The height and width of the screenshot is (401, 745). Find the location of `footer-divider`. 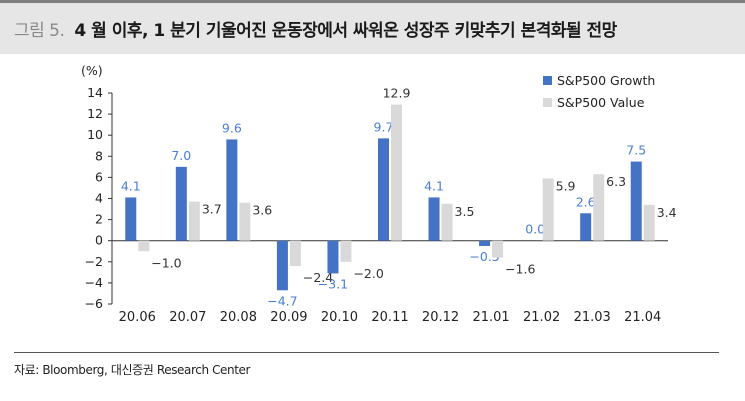

footer-divider is located at coordinates (366, 352).